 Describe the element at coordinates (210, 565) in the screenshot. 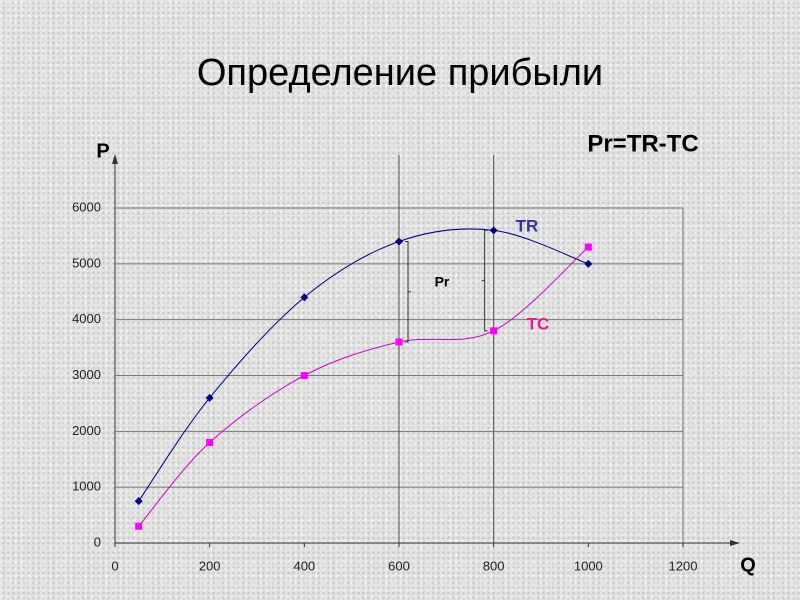

I see `x-tick-label: 200` at that location.